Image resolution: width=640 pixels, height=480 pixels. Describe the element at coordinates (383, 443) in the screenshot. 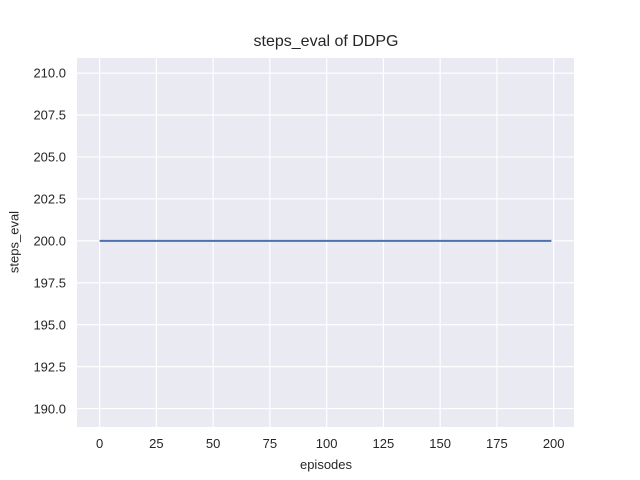

I see `x-tick-label: 125` at that location.